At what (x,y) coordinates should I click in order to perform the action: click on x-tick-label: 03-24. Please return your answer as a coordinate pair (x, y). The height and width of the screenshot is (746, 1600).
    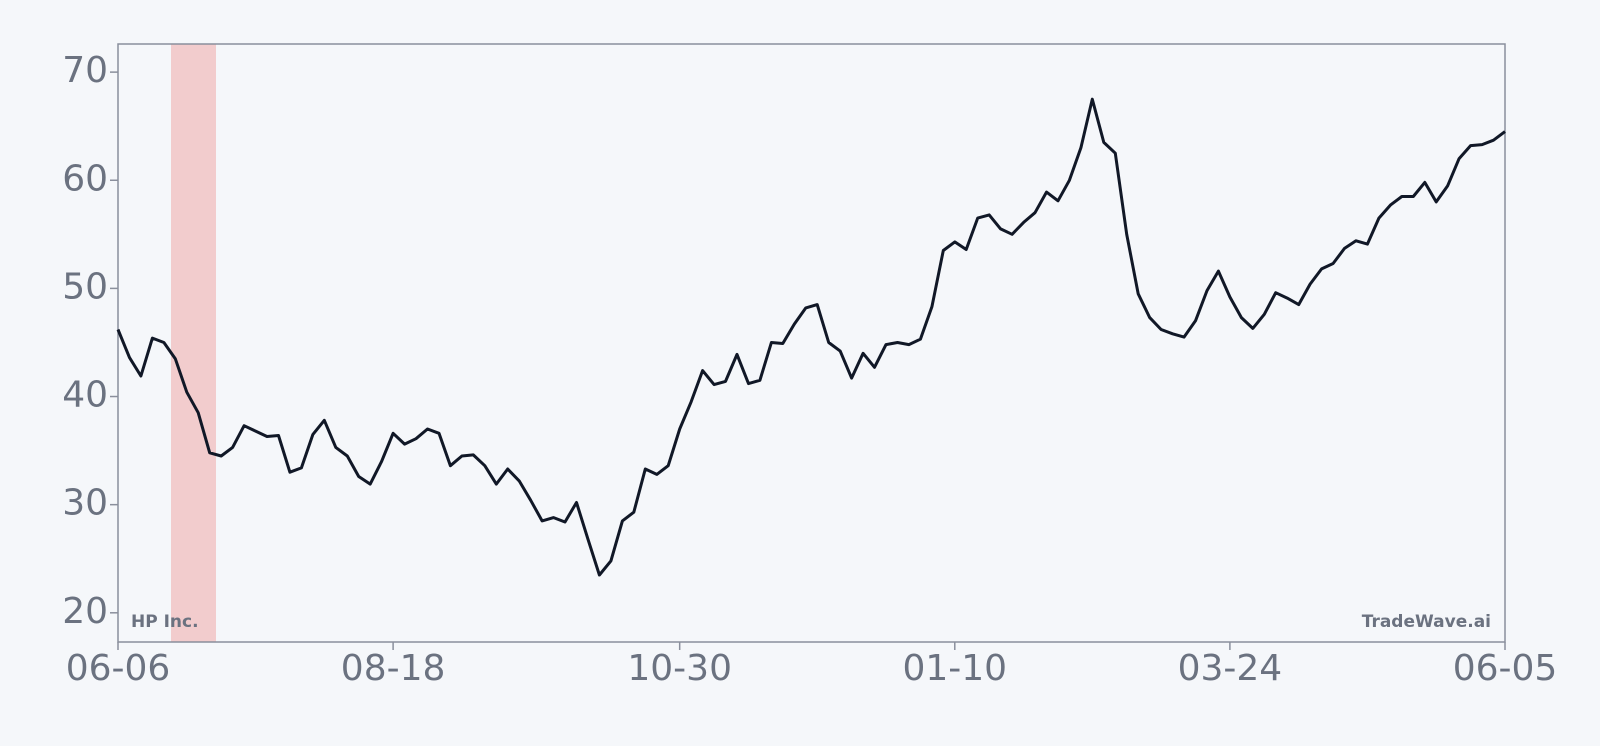
    Looking at the image, I should click on (1230, 668).